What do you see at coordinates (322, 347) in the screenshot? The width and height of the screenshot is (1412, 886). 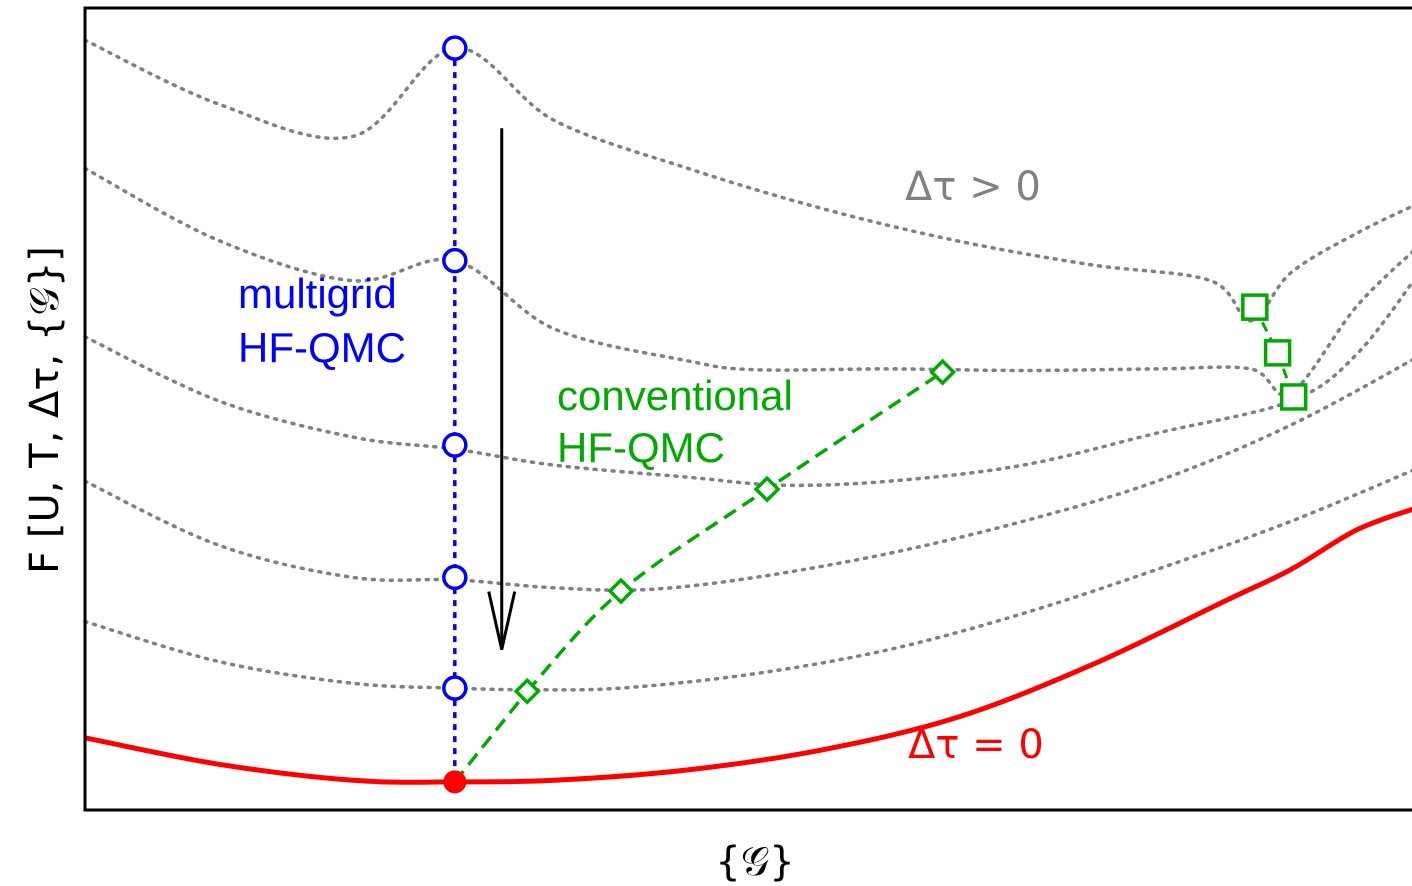 I see `label-multigrid-line2: HF-QMC` at bounding box center [322, 347].